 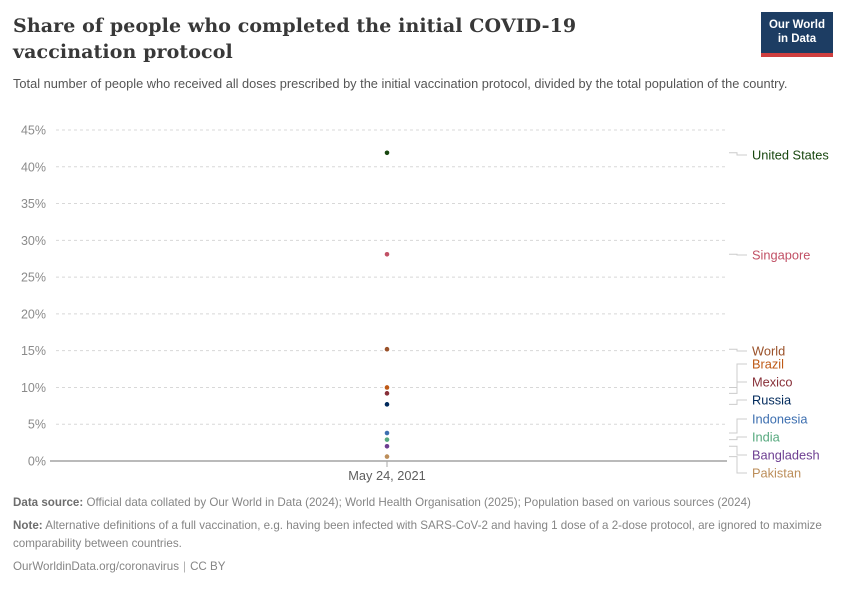 What do you see at coordinates (33, 241) in the screenshot?
I see `y-axis-tick-label: 30%` at bounding box center [33, 241].